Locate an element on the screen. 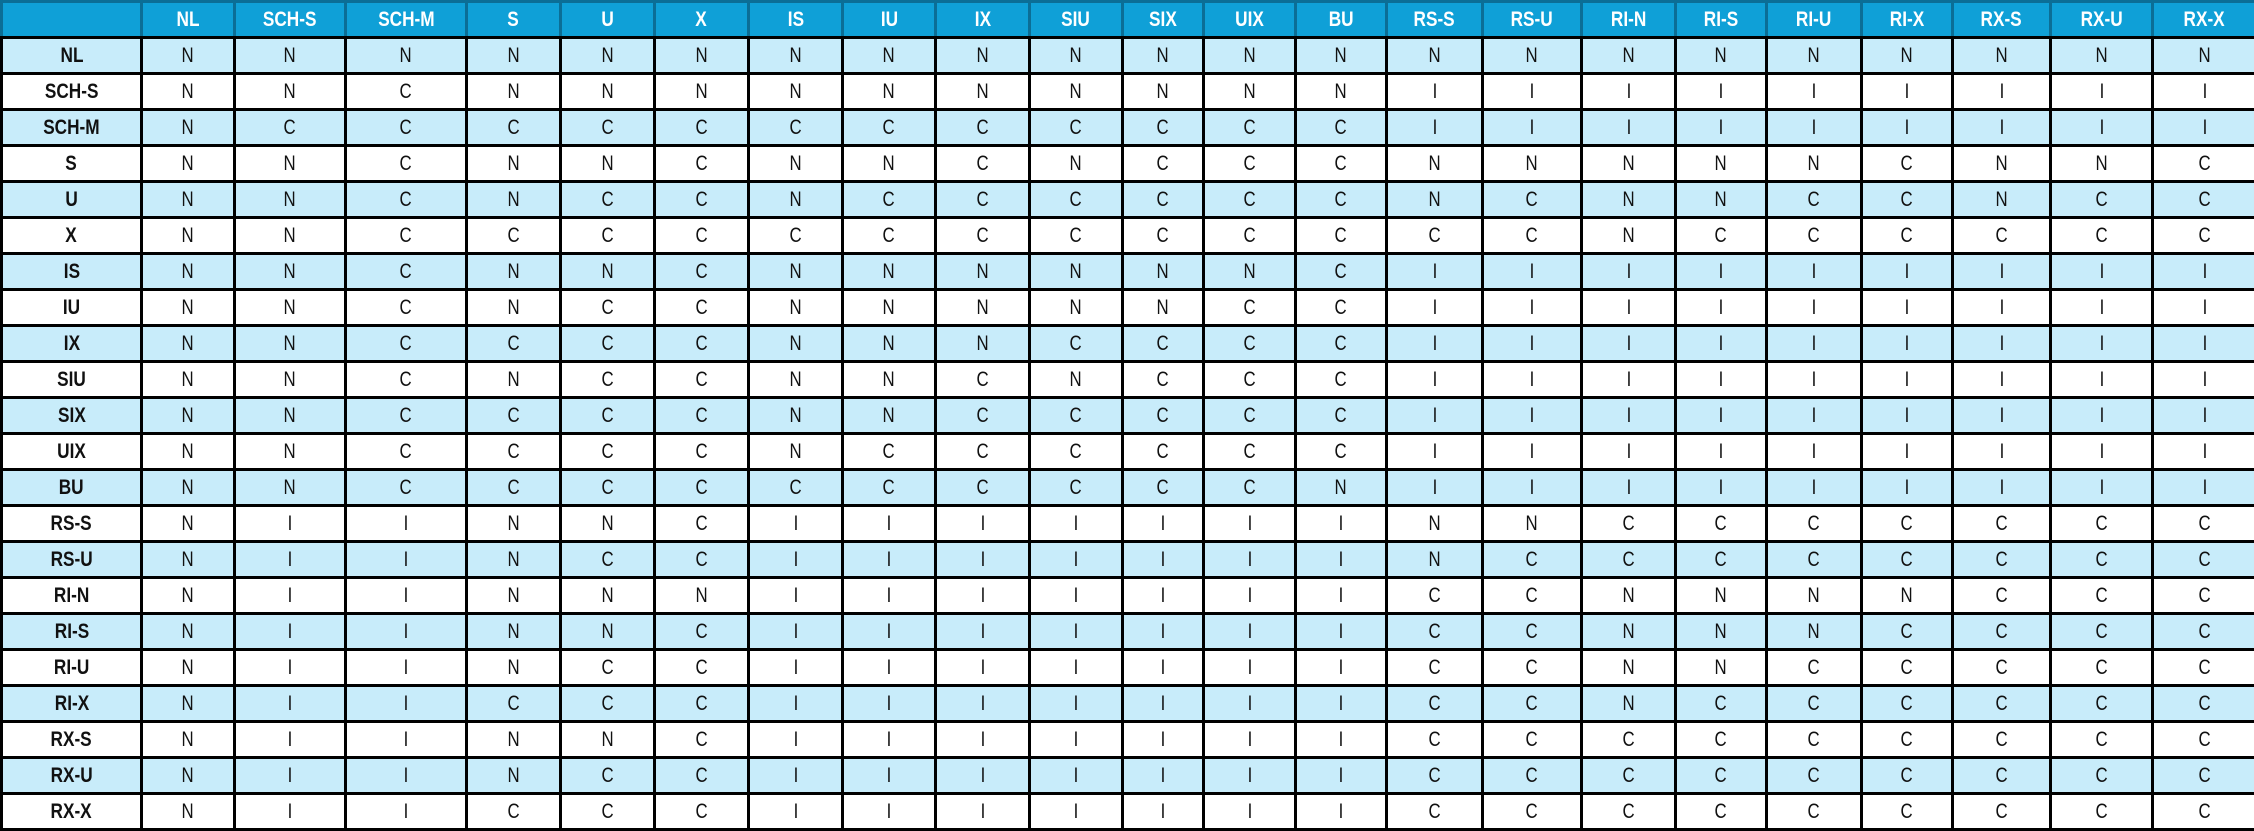  column-header-uix: UIX is located at coordinates (1250, 20).